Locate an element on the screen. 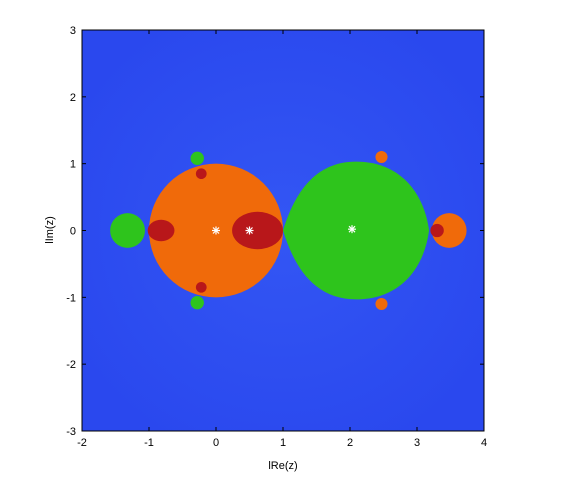 The width and height of the screenshot is (566, 488). critical-point-markers is located at coordinates (284, 230).